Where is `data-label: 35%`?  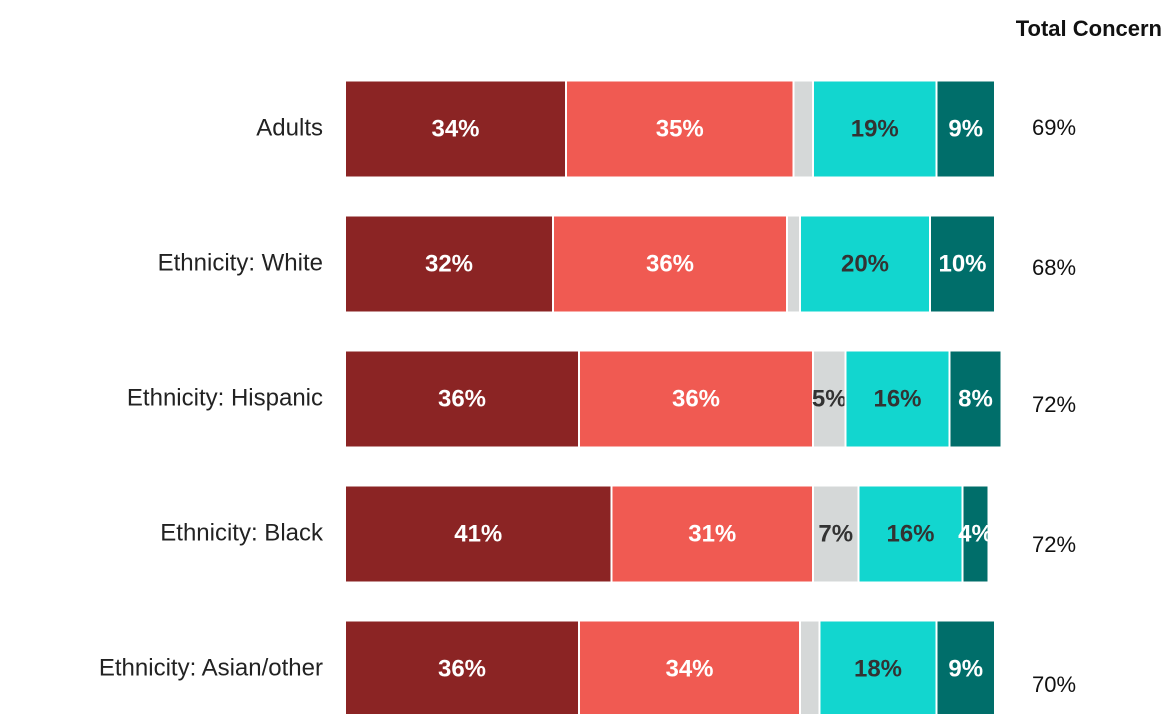
data-label: 35% is located at coordinates (680, 128).